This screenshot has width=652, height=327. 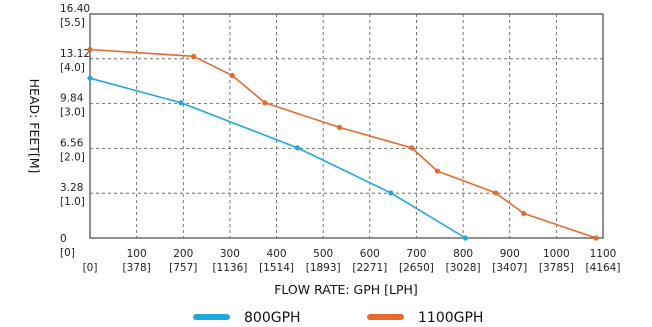 What do you see at coordinates (230, 254) in the screenshot?
I see `x-tick-label: 300` at bounding box center [230, 254].